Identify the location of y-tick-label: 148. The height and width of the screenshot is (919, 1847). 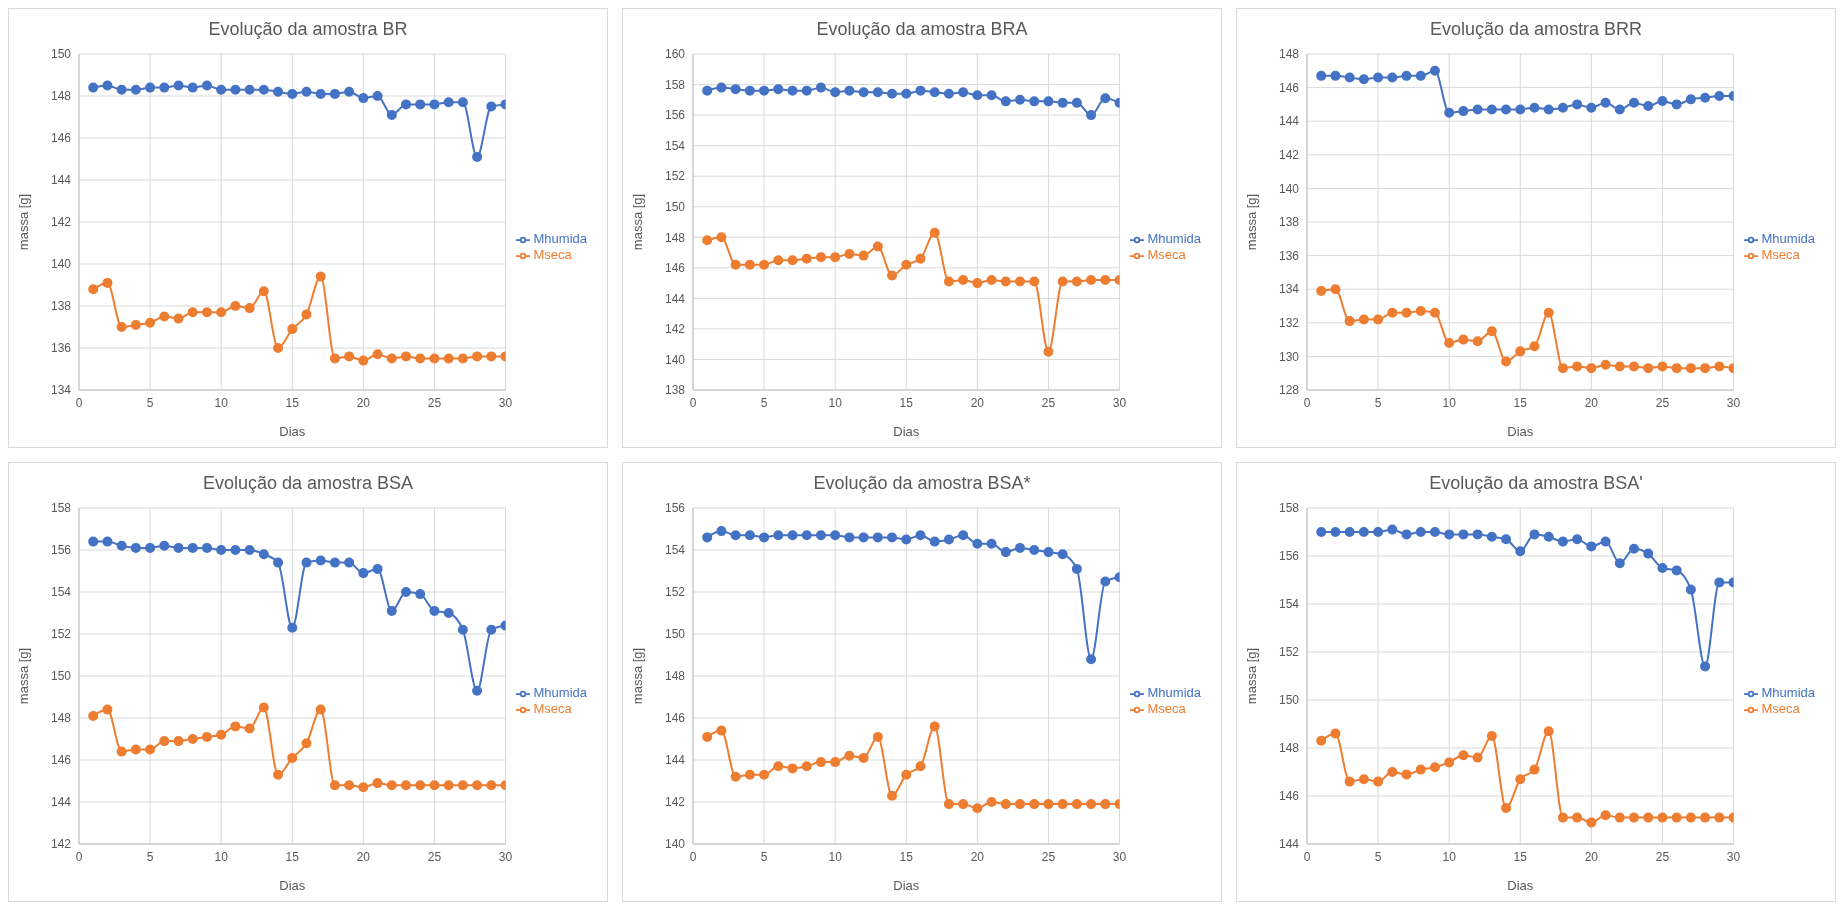
(61, 718).